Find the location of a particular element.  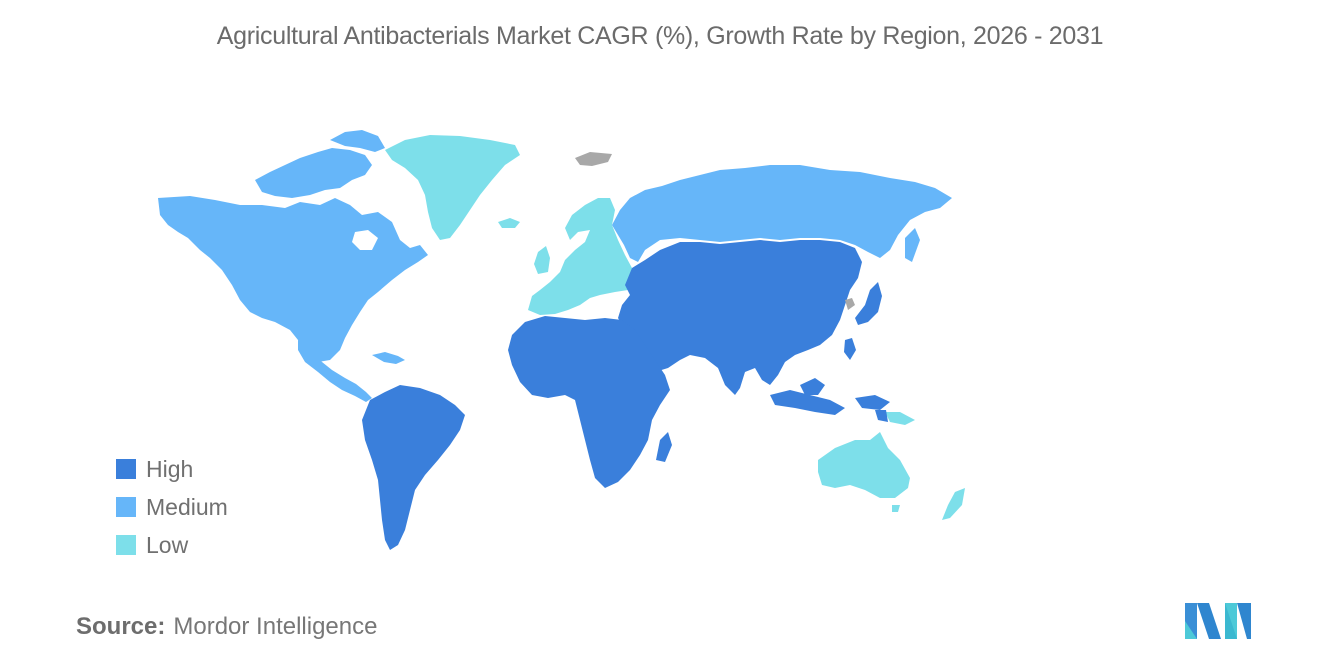

legend-swatch-low is located at coordinates (126, 545).